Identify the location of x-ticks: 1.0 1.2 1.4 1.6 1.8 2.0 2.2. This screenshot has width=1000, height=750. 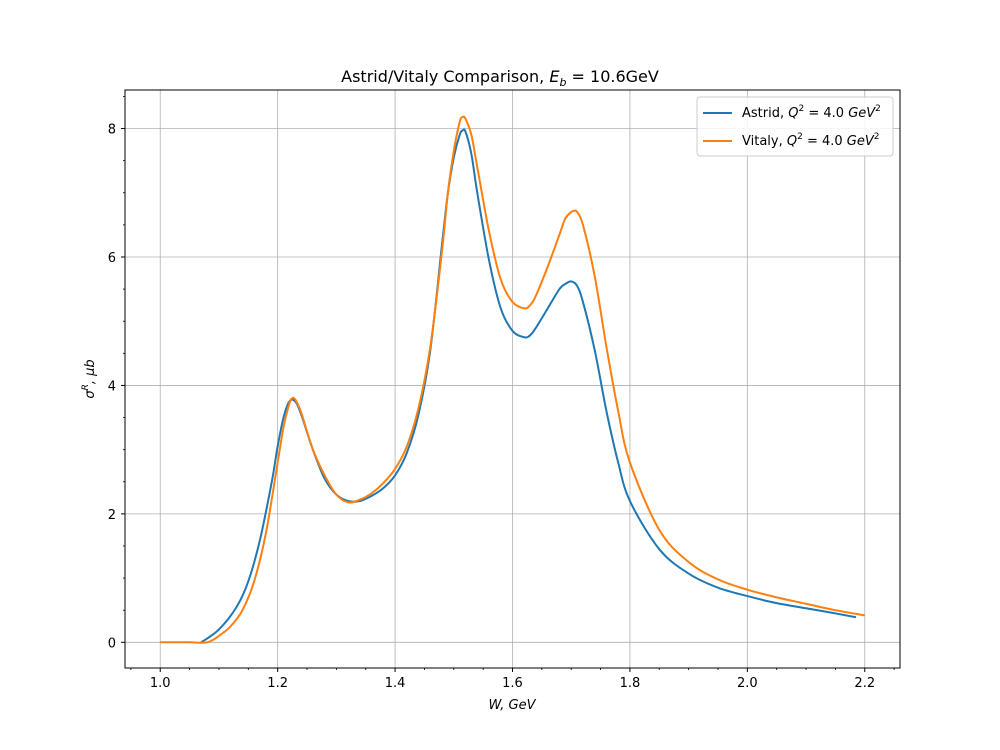
(512, 679).